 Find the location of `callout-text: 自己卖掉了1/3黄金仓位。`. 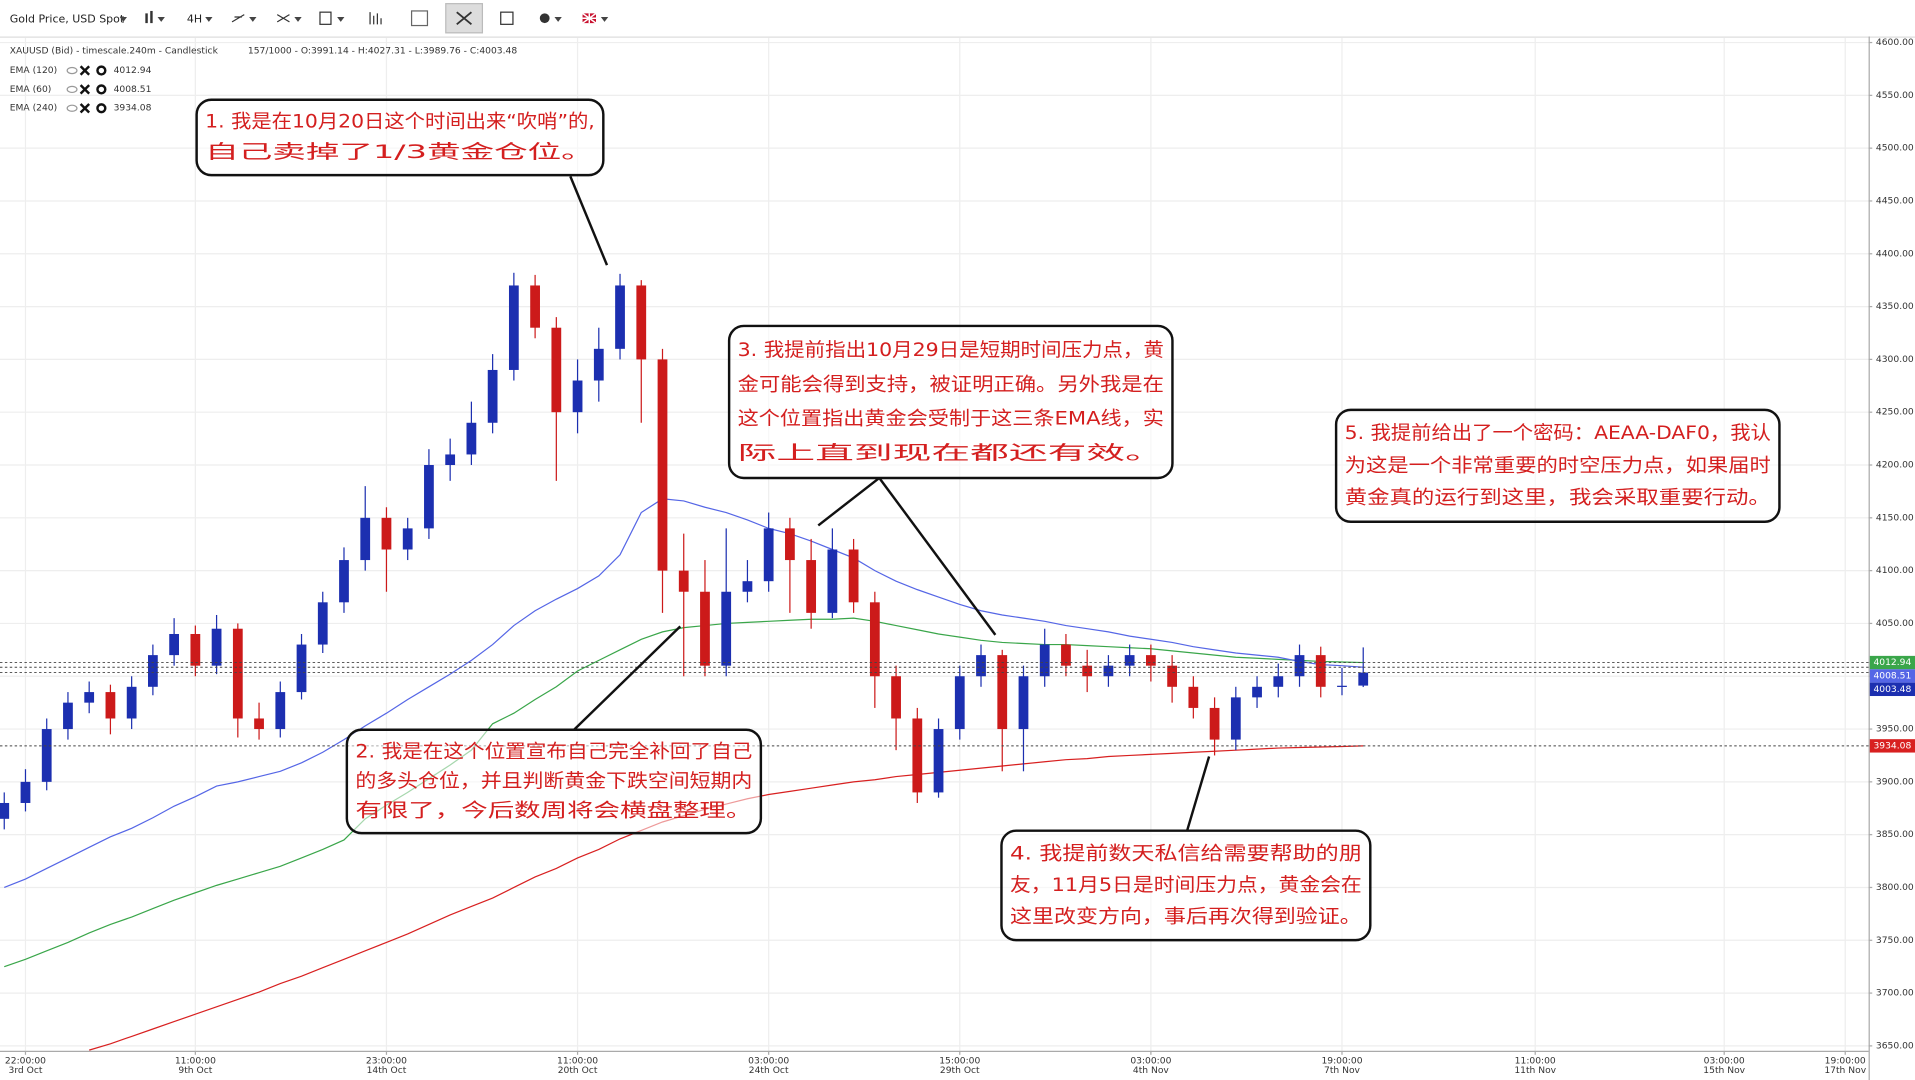

callout-text: 自己卖掉了1/3黄金仓位。 is located at coordinates (400, 152).